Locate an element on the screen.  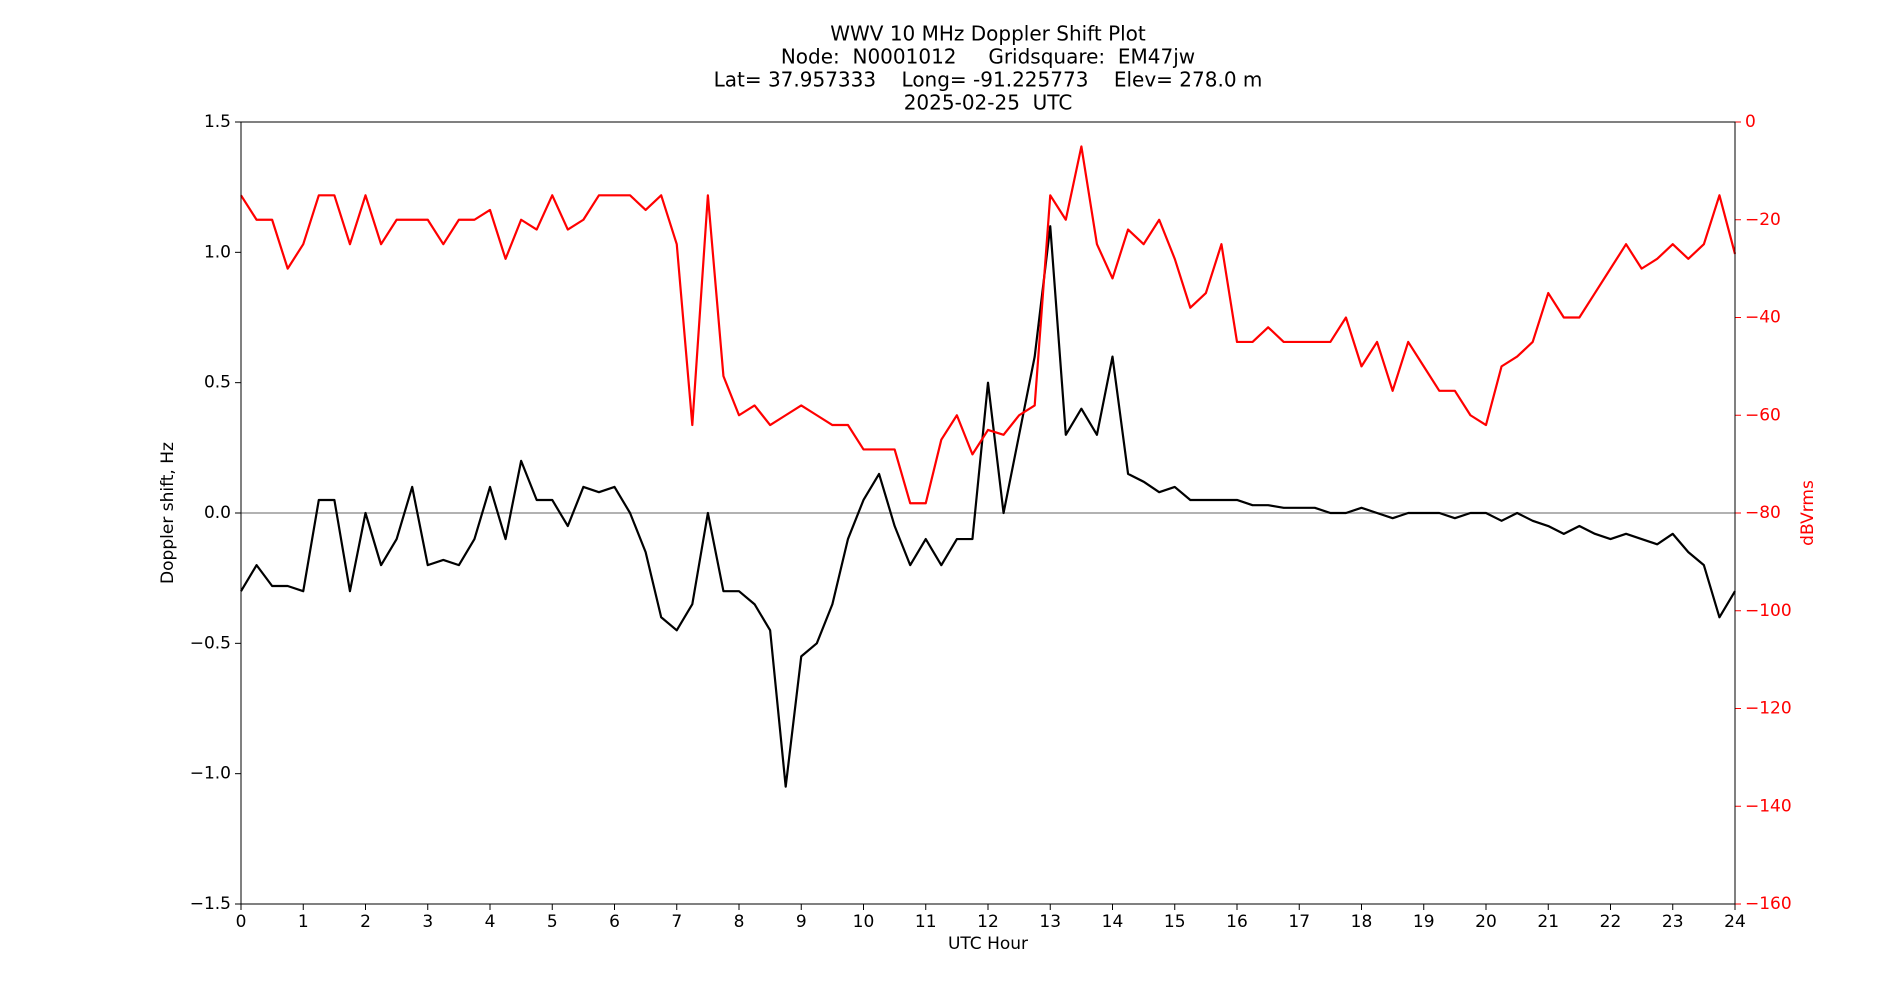
y2-axis-label: dBVrms is located at coordinates (1808, 513).